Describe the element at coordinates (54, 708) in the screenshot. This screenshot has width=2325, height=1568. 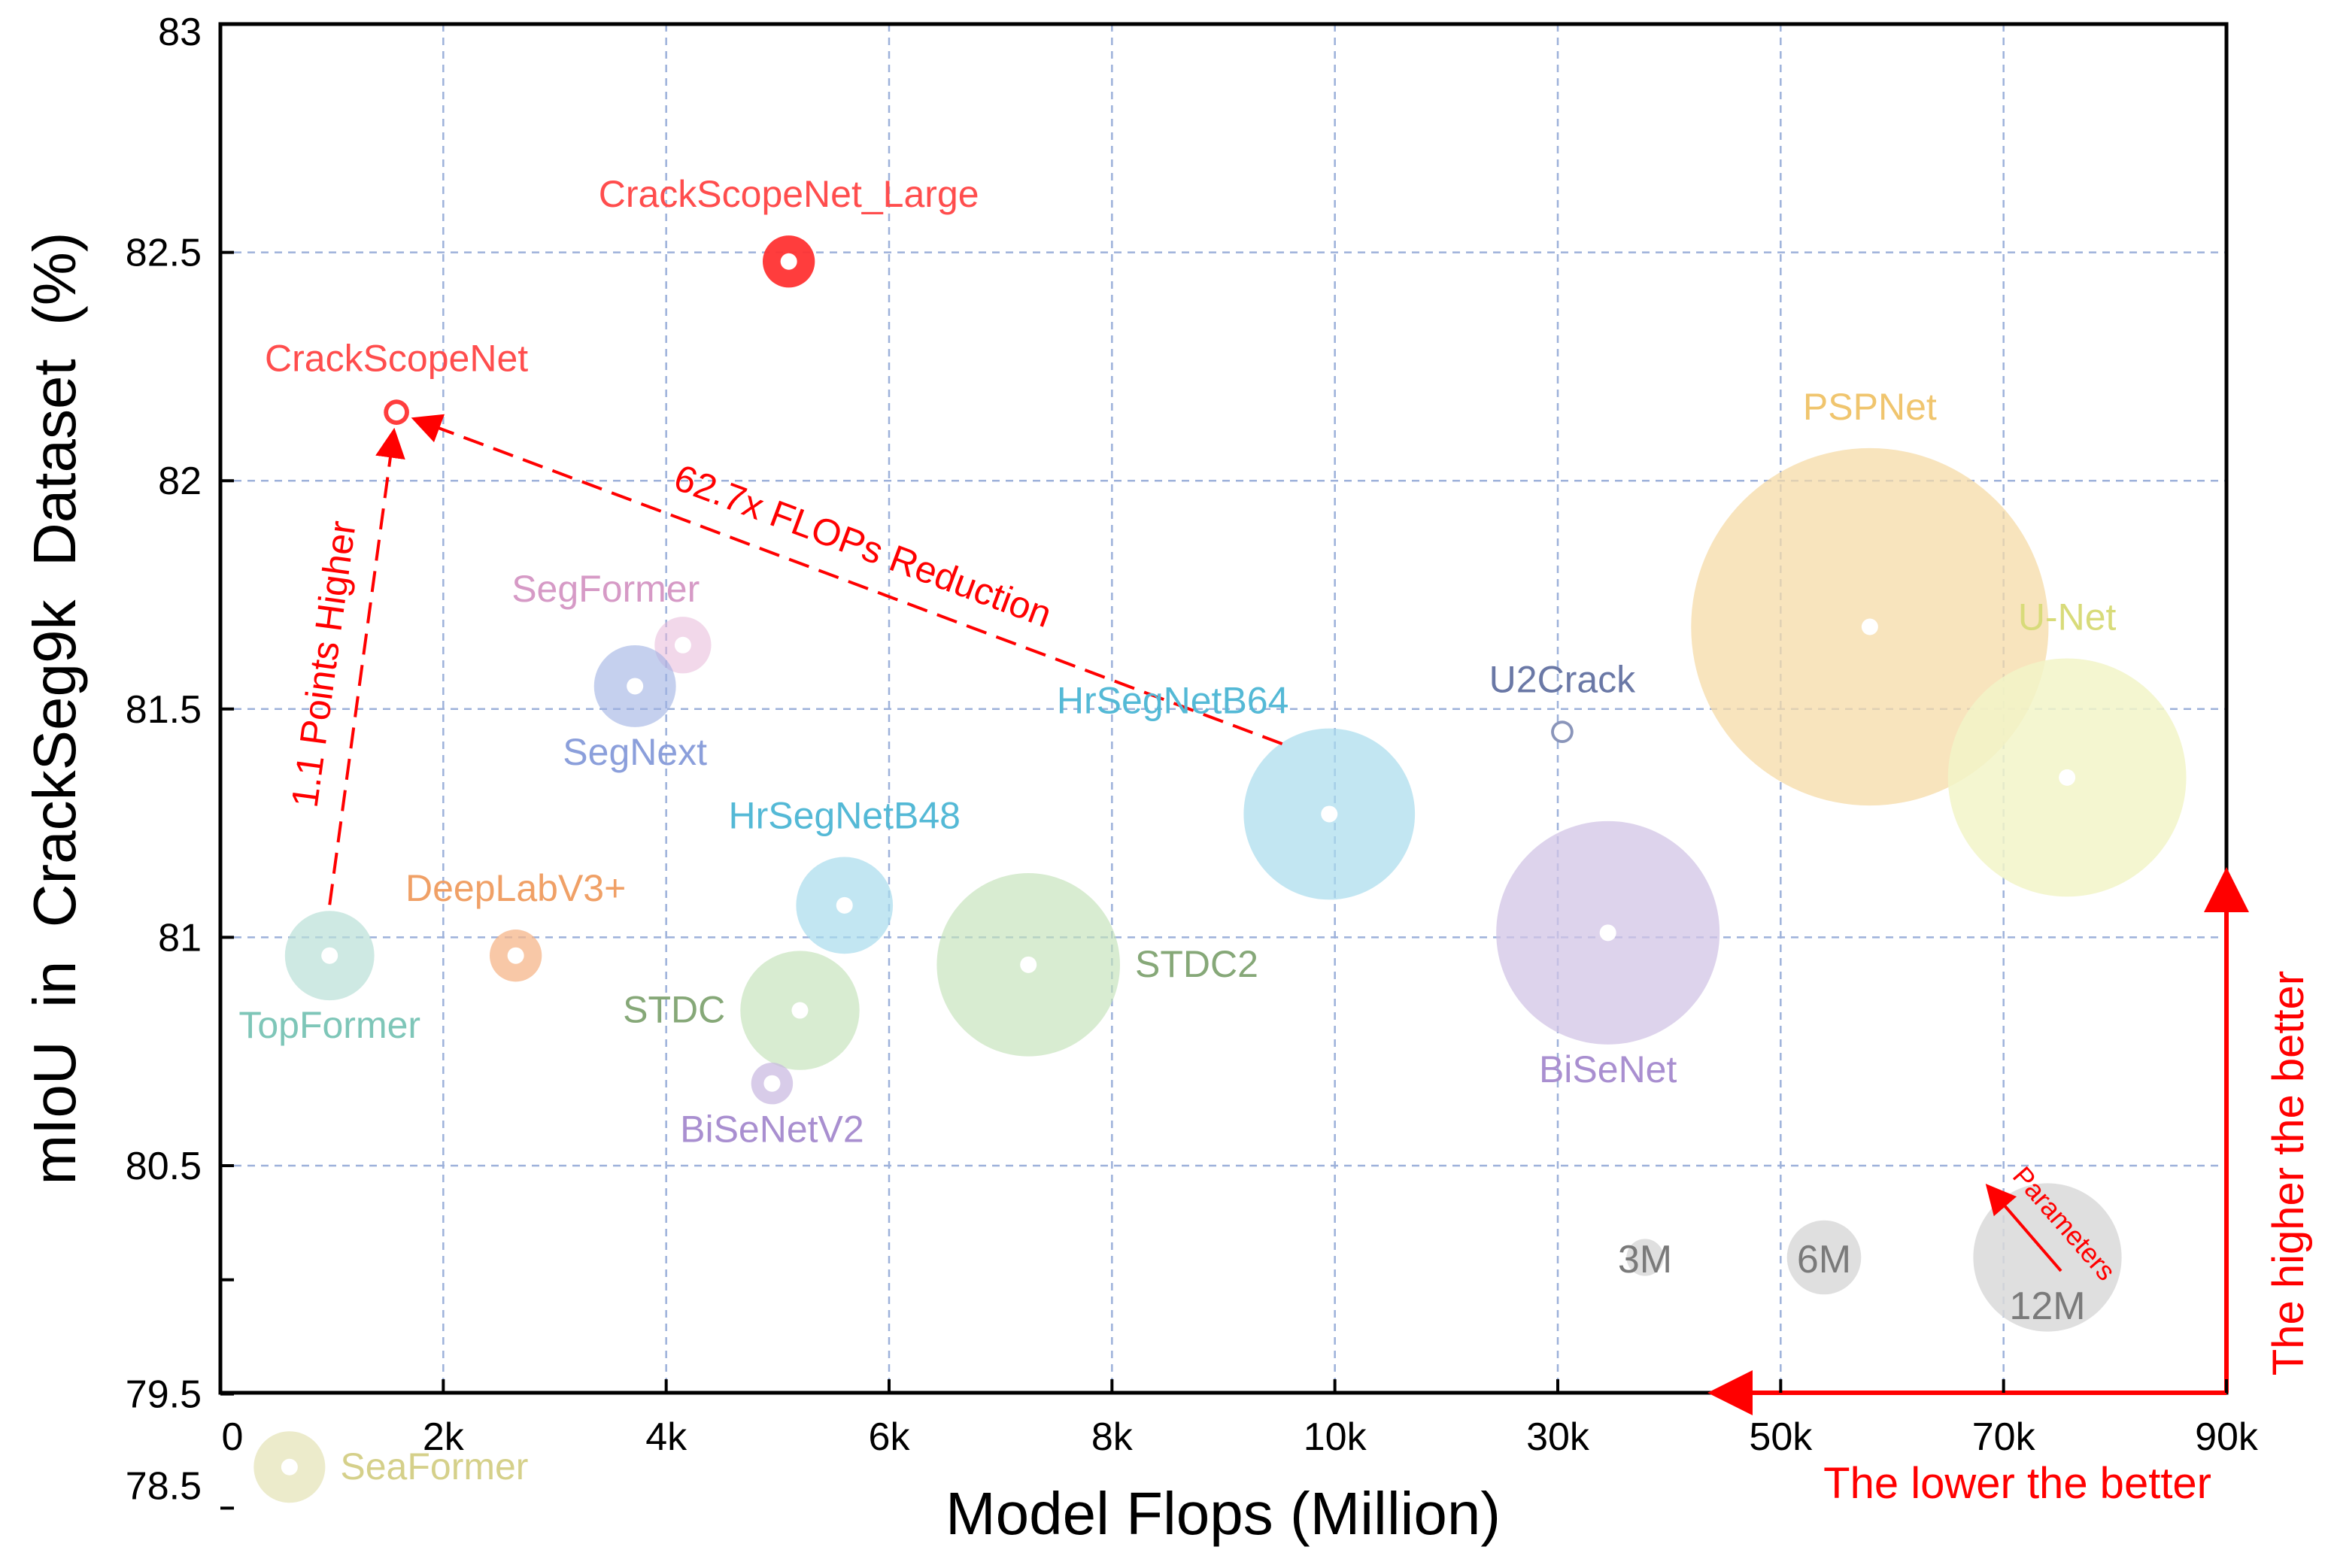
I see `y-axis-title: mIoU in CrackSeg9k Dataset (%)` at that location.